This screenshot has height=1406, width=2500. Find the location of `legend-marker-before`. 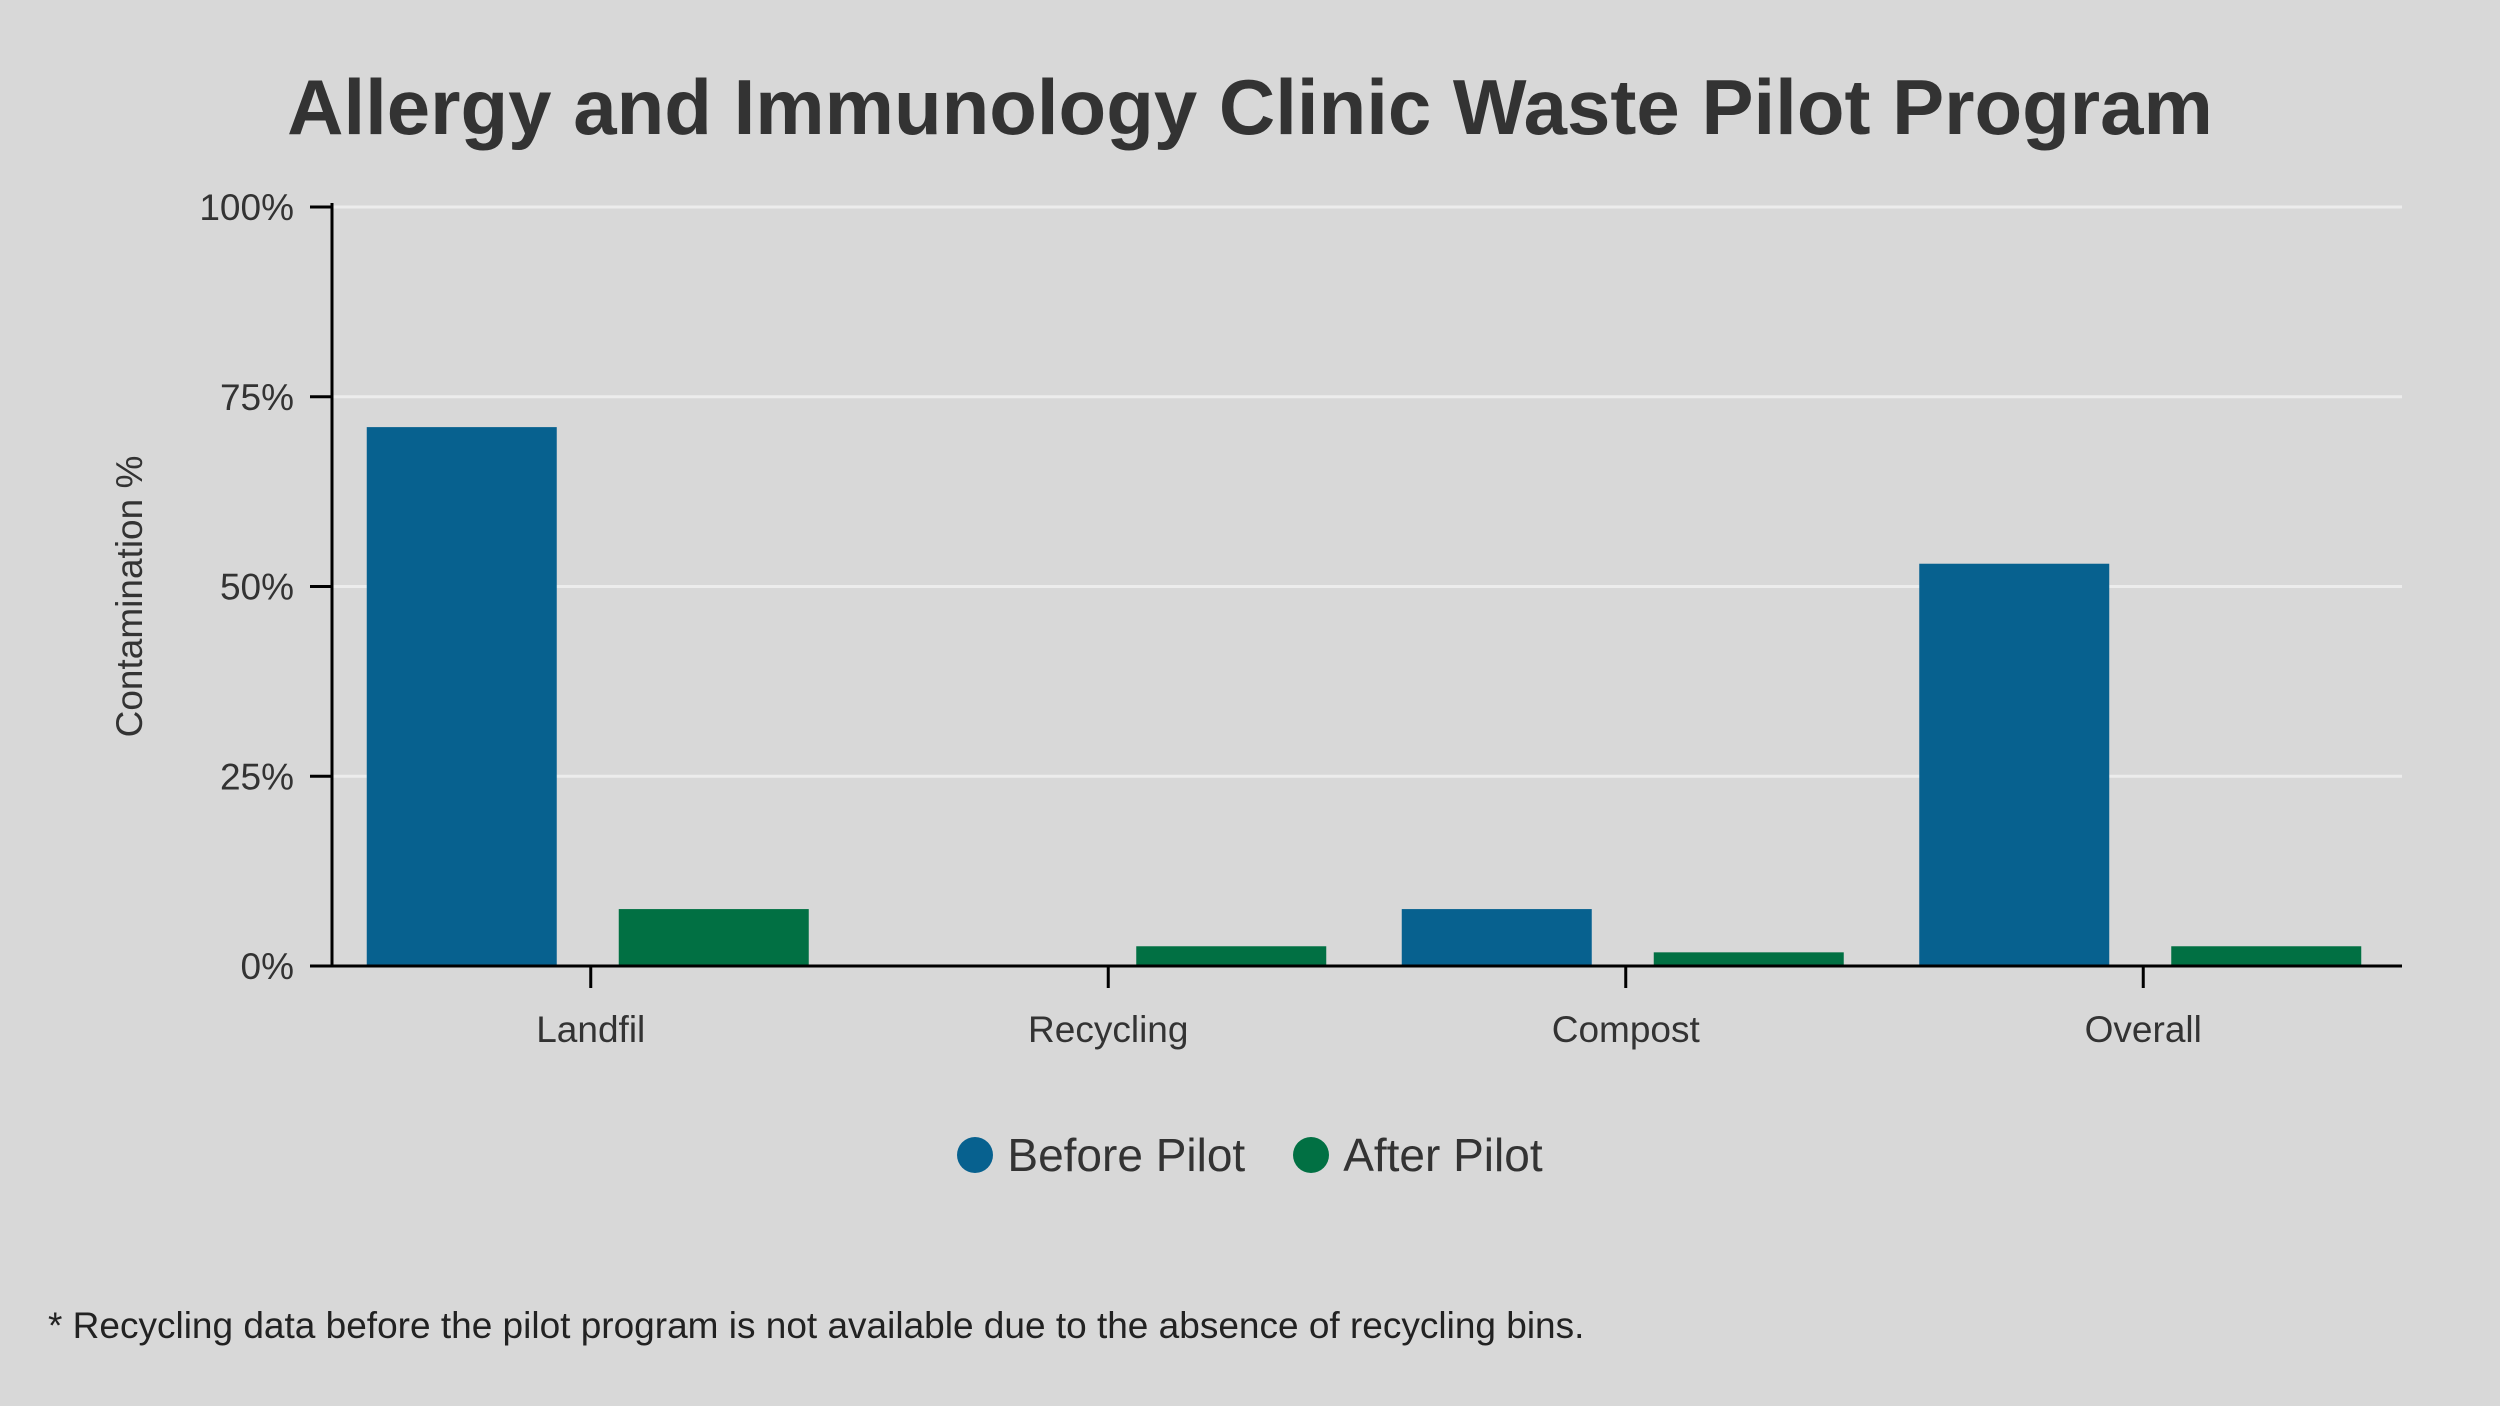

legend-marker-before is located at coordinates (975, 1155).